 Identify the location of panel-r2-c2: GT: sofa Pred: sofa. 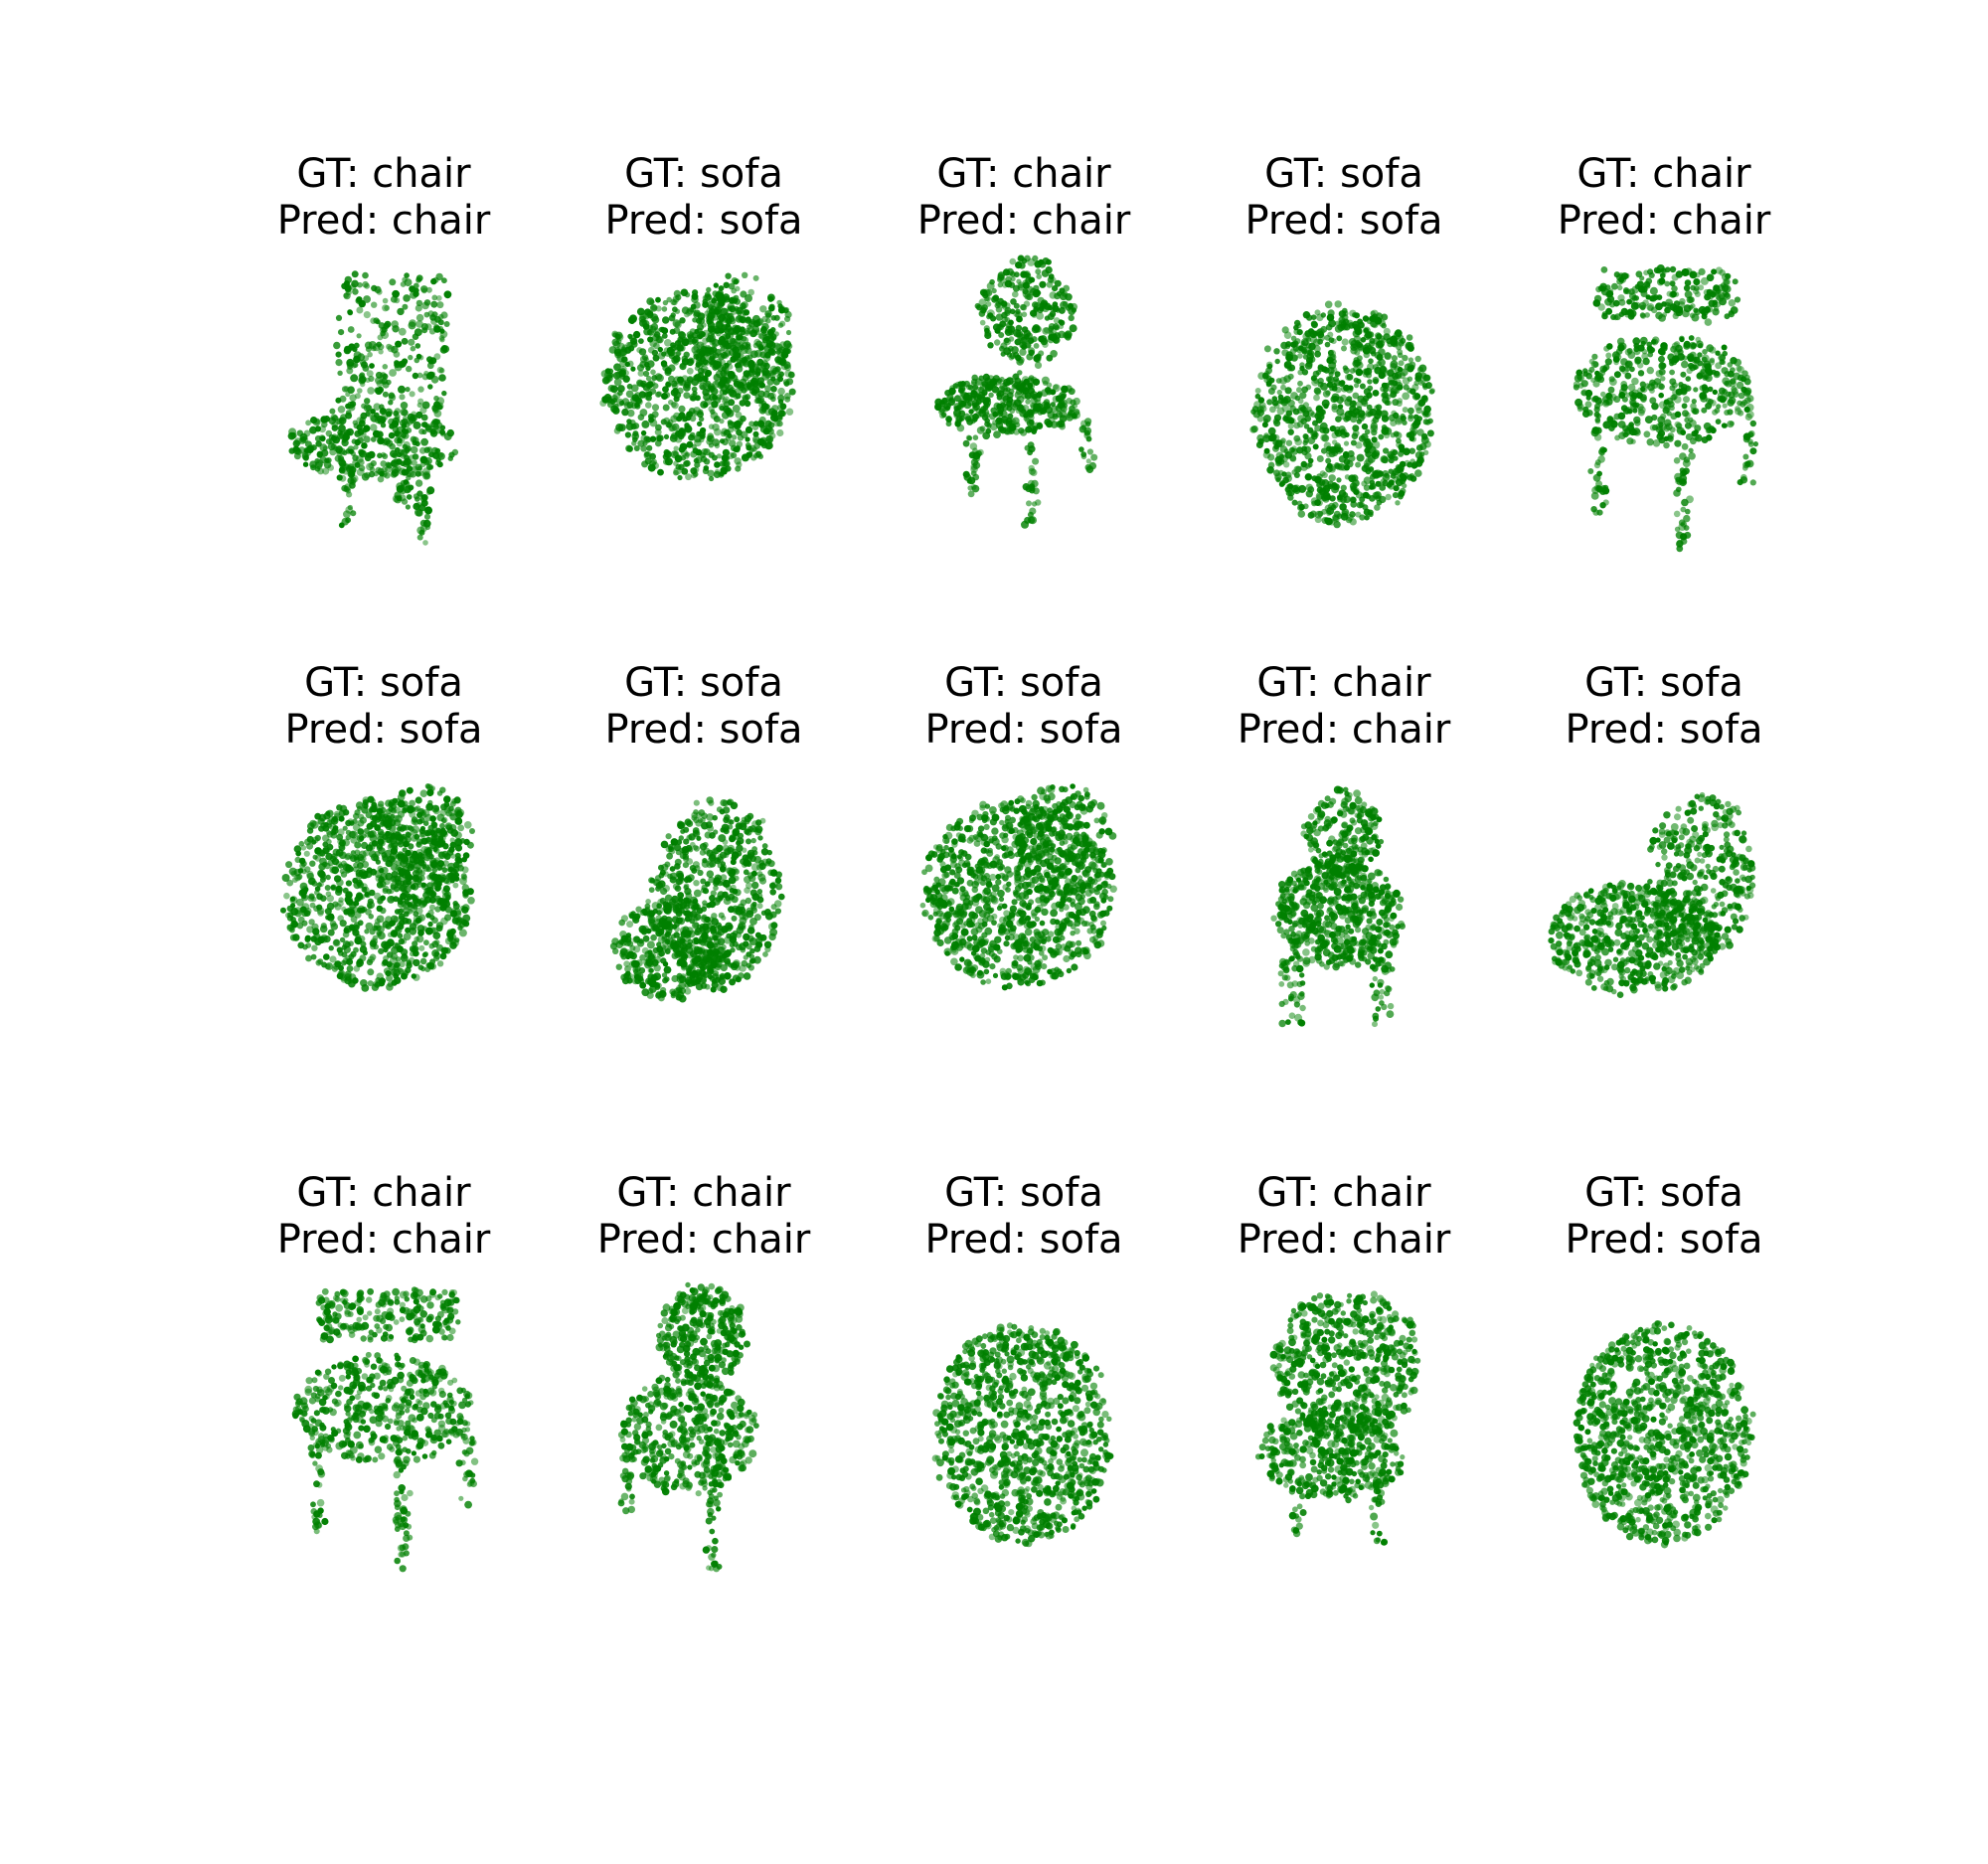
(704, 909).